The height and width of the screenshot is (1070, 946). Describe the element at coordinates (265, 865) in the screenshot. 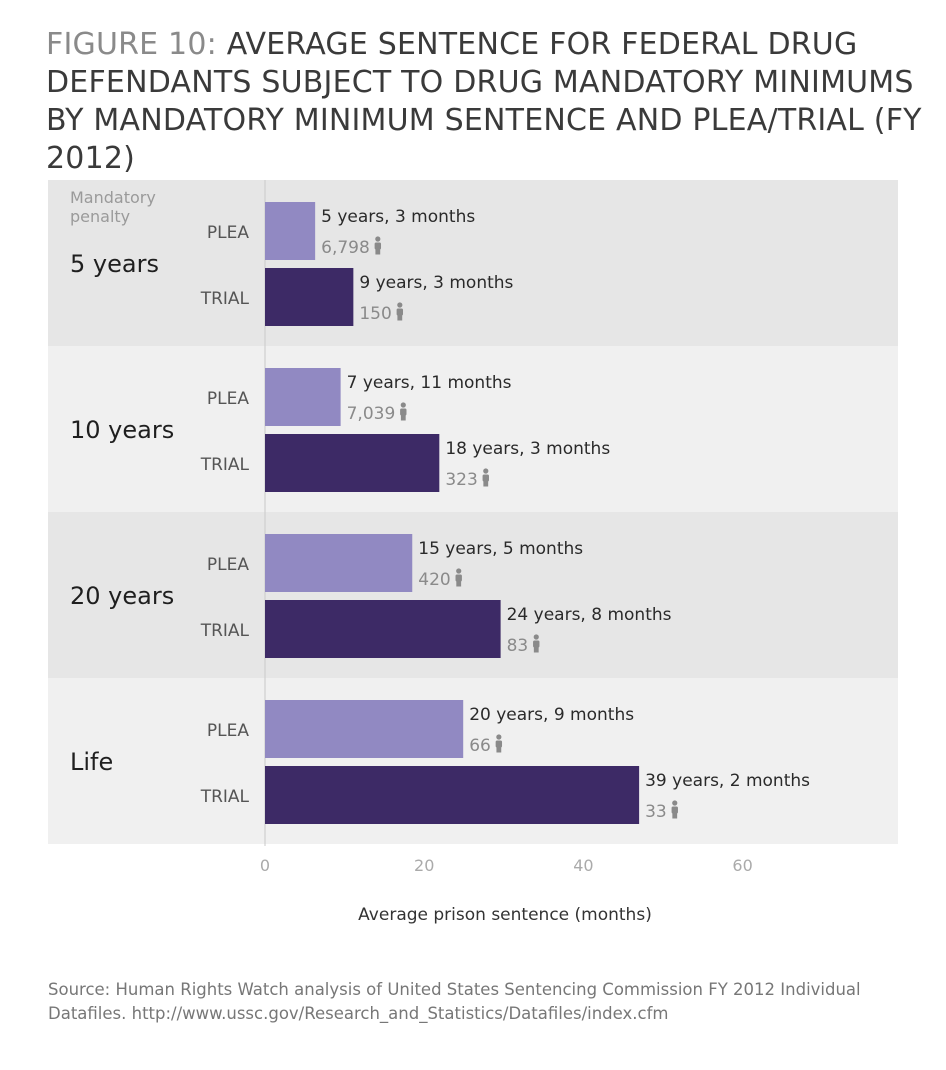

I see `x-tick-label: 0` at that location.